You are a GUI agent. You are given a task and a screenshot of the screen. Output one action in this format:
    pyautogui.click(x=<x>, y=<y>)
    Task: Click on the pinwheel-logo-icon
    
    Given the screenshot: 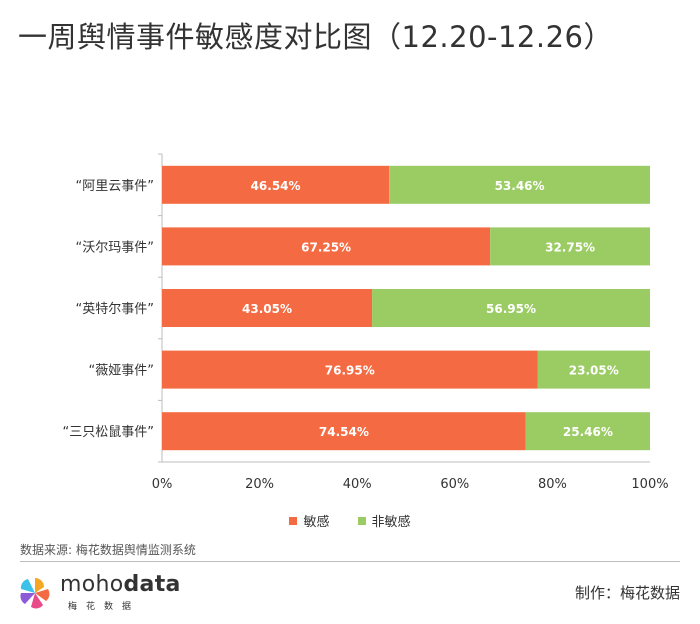 What is the action you would take?
    pyautogui.click(x=35, y=593)
    